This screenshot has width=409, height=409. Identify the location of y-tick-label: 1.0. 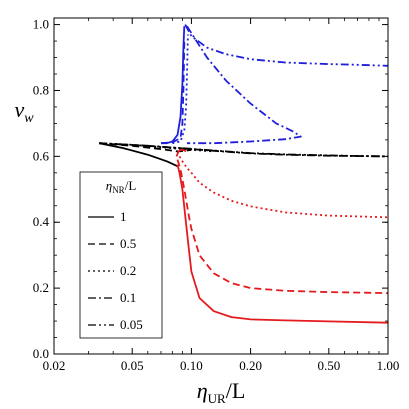
(41, 24).